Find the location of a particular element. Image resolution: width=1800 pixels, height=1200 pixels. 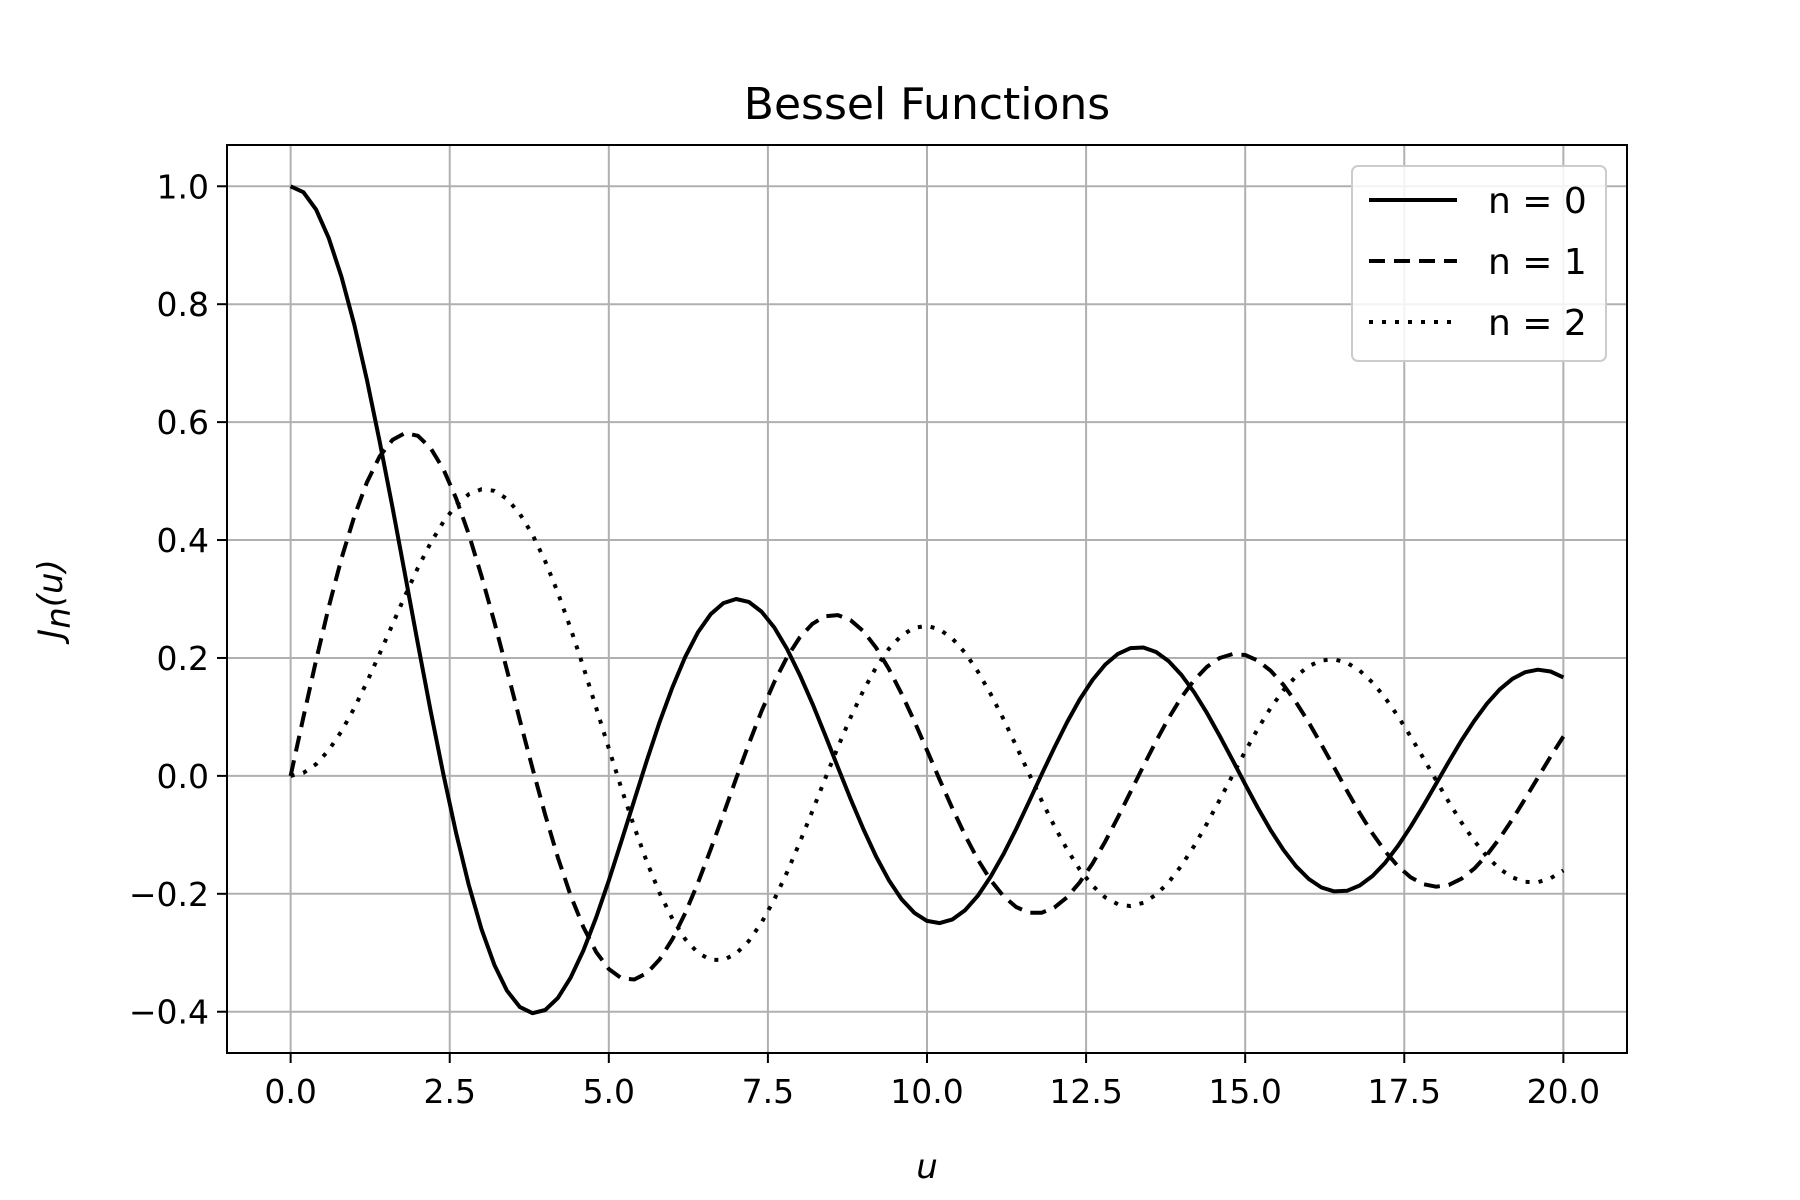

chart-title: Bessel Functions is located at coordinates (927, 104).